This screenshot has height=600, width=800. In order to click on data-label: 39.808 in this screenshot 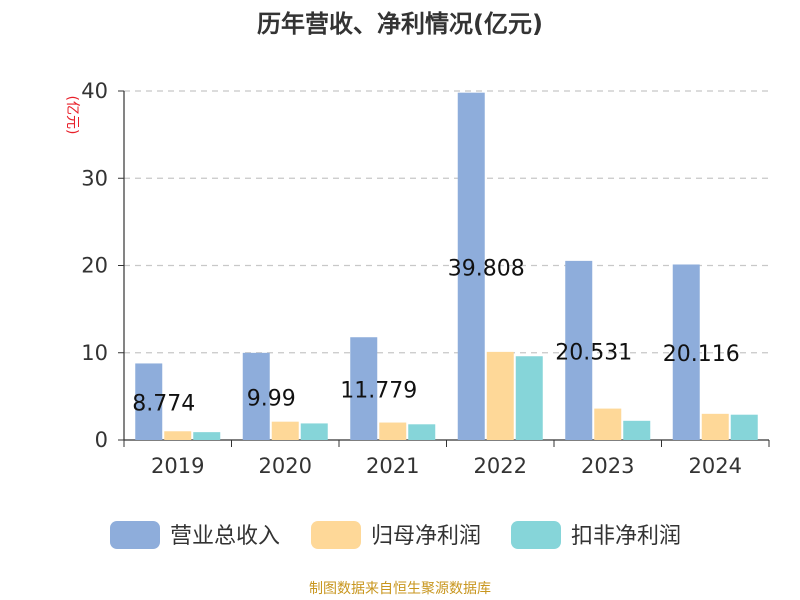, I will do `click(486, 268)`.